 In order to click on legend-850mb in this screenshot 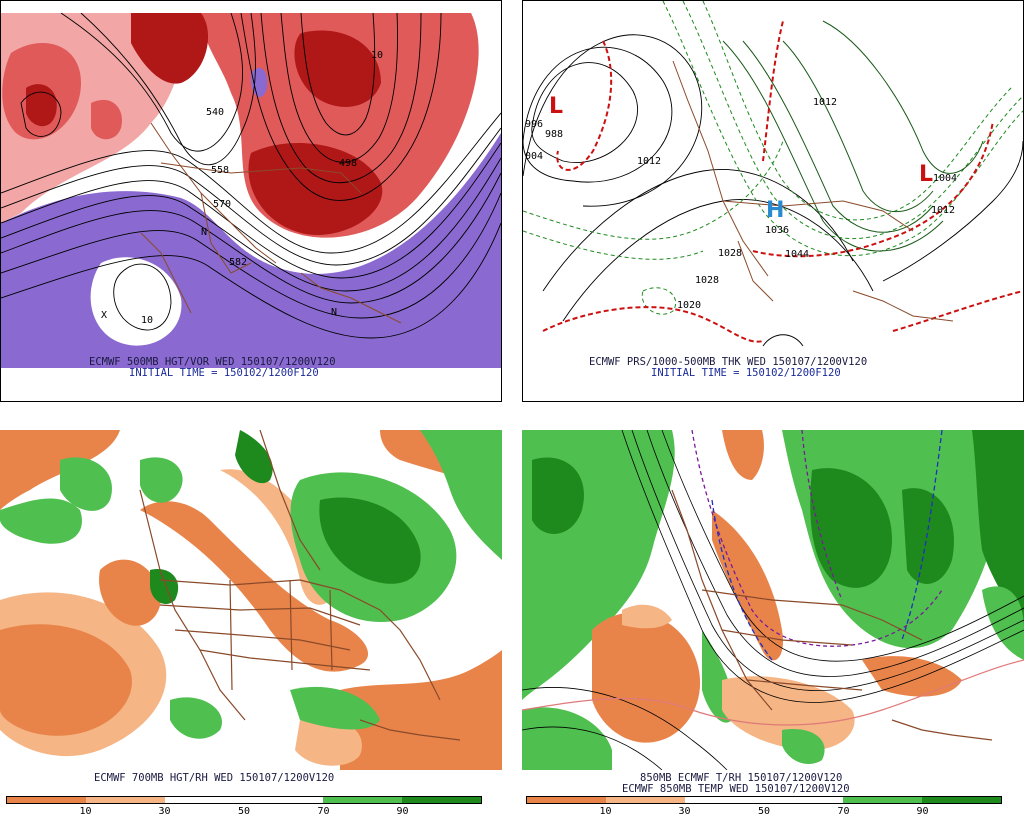, I will do `click(764, 800)`.